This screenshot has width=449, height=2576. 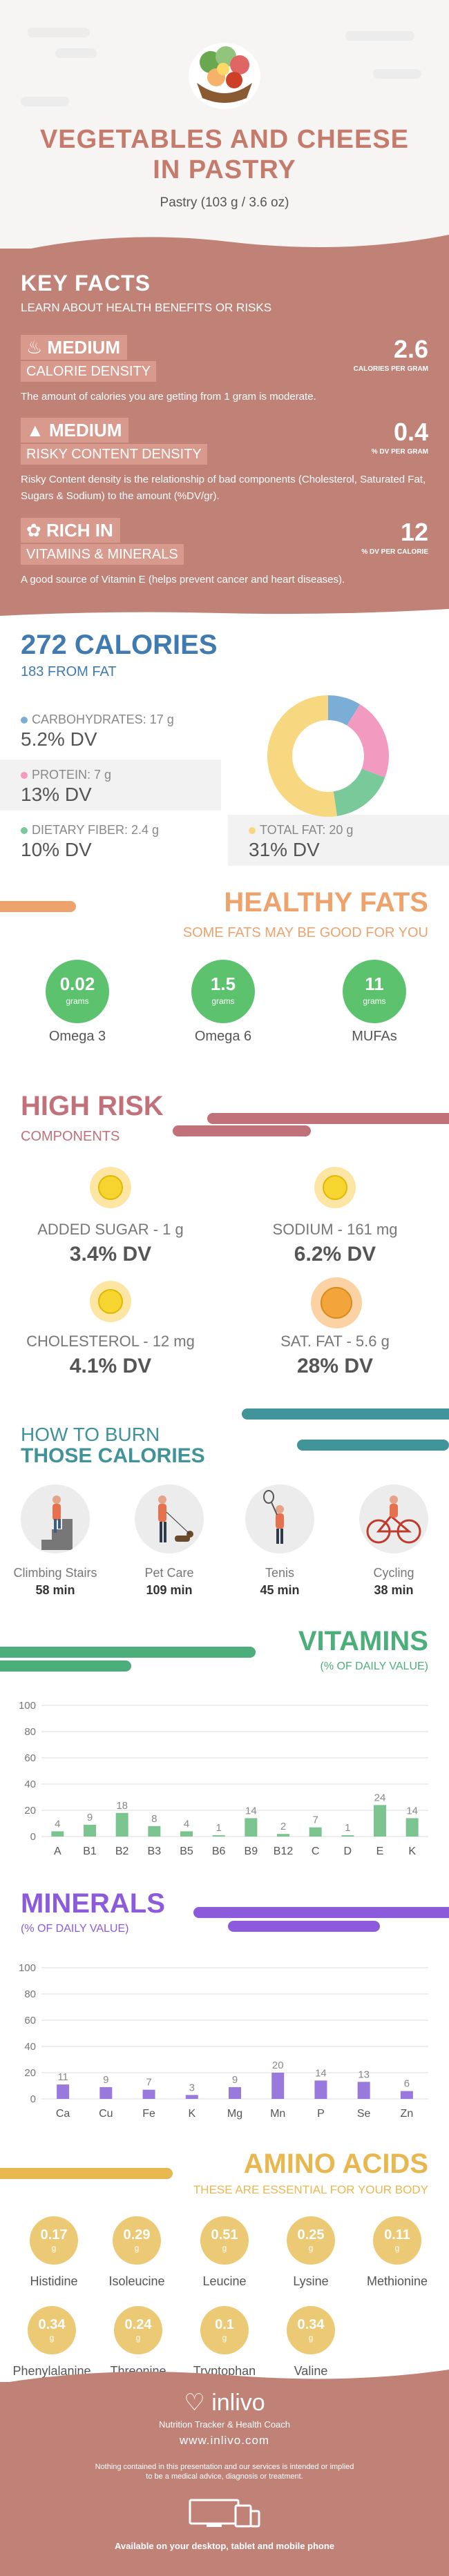 I want to click on fat-label: MUFAs, so click(x=375, y=1037).